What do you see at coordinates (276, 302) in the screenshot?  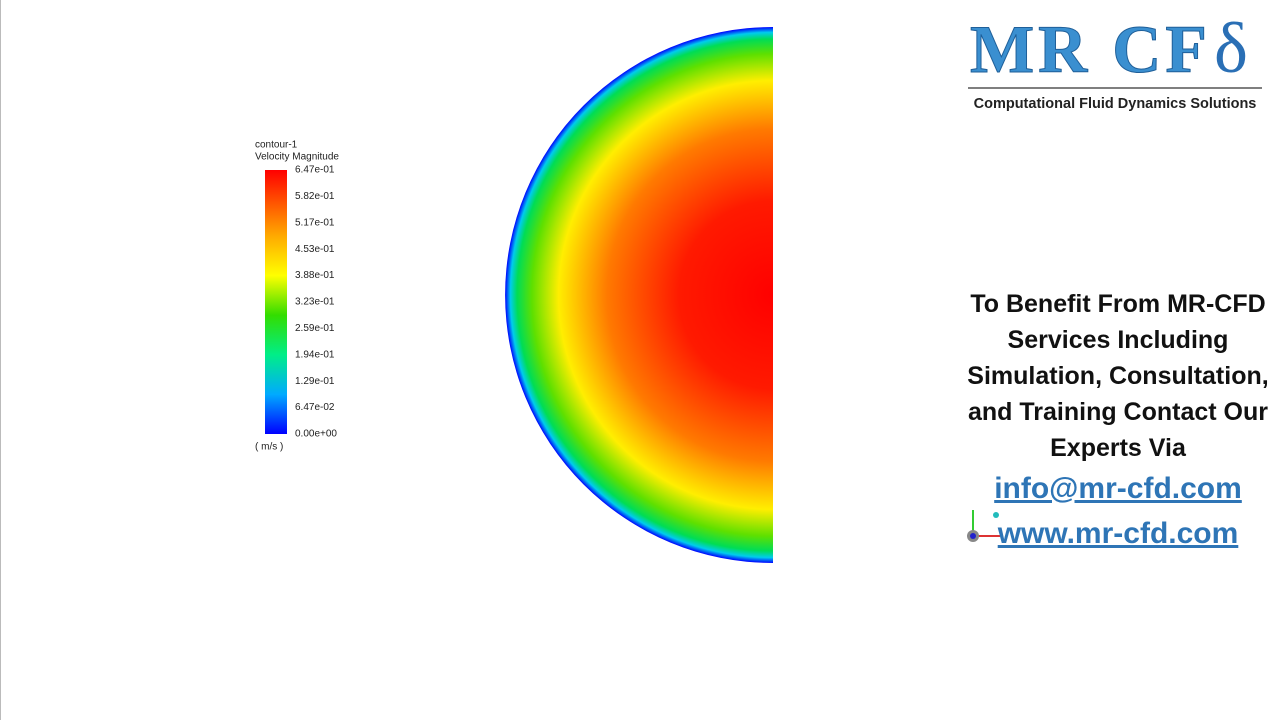 I see `colorbar` at bounding box center [276, 302].